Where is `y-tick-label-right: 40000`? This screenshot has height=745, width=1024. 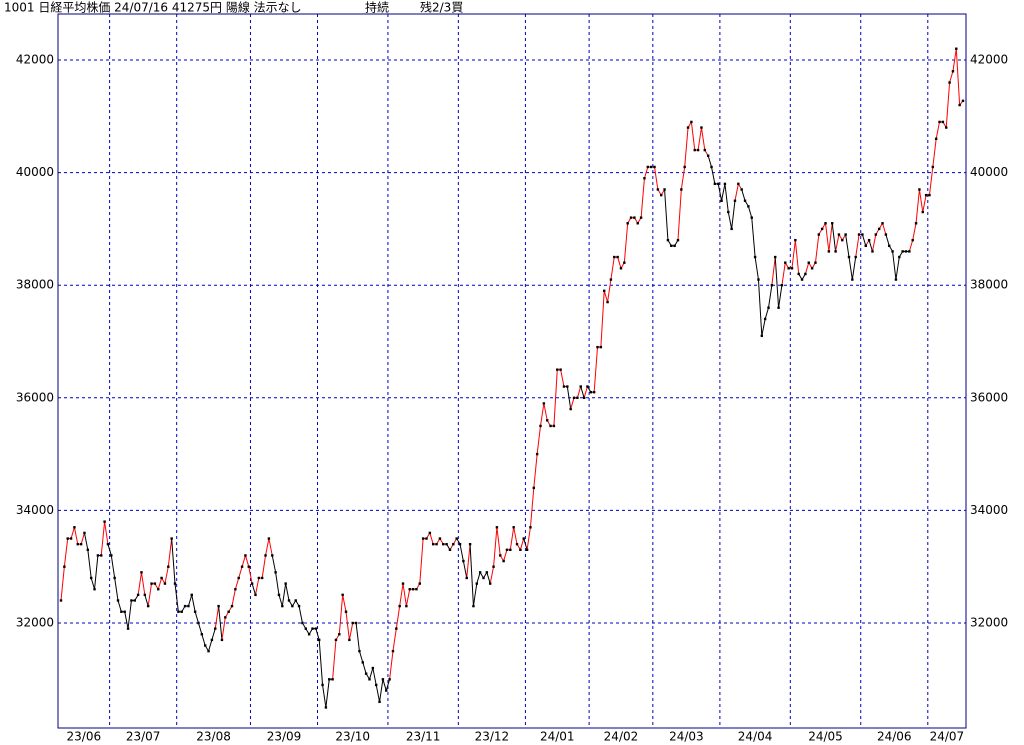 y-tick-label-right: 40000 is located at coordinates (989, 172).